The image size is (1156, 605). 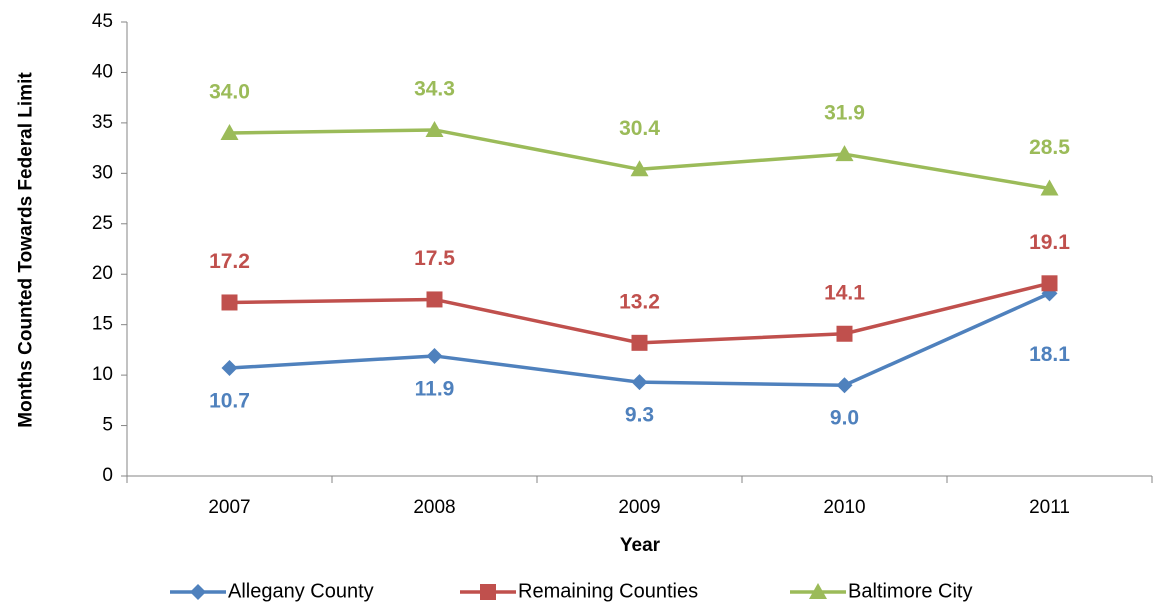 What do you see at coordinates (102, 273) in the screenshot?
I see `y-tick-label: 20` at bounding box center [102, 273].